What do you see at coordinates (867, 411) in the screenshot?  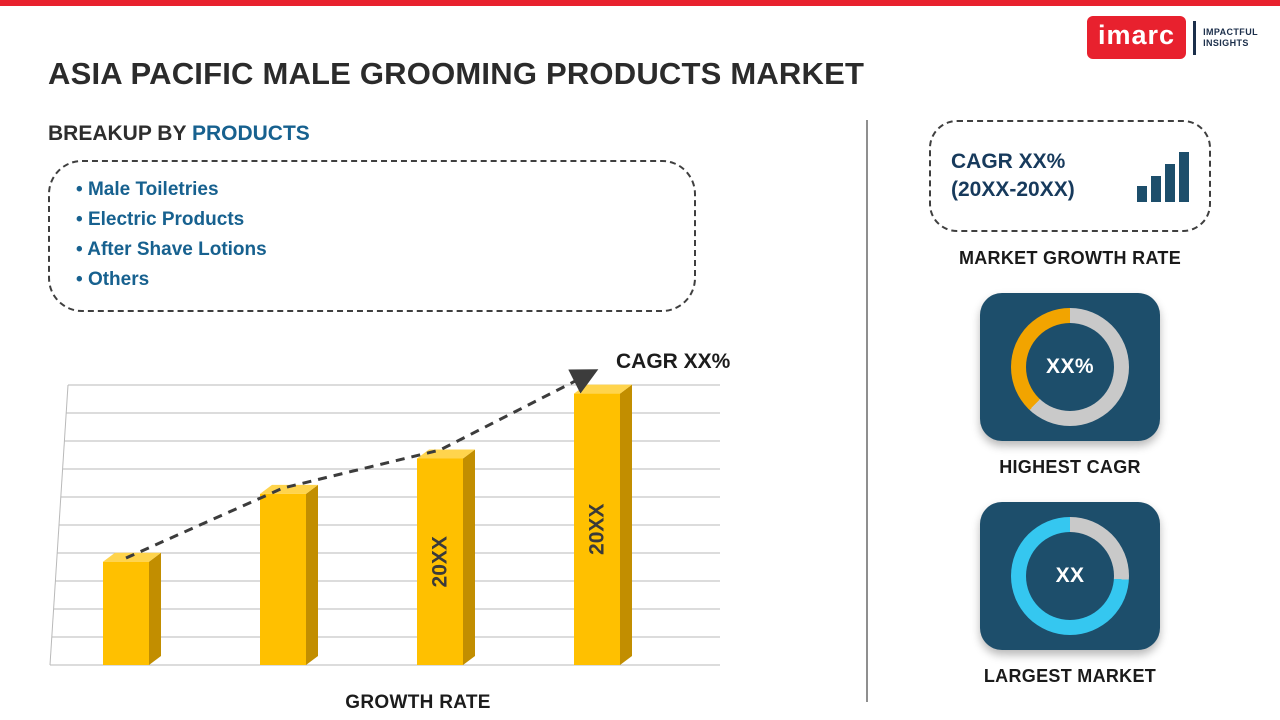 I see `vertical-divider` at bounding box center [867, 411].